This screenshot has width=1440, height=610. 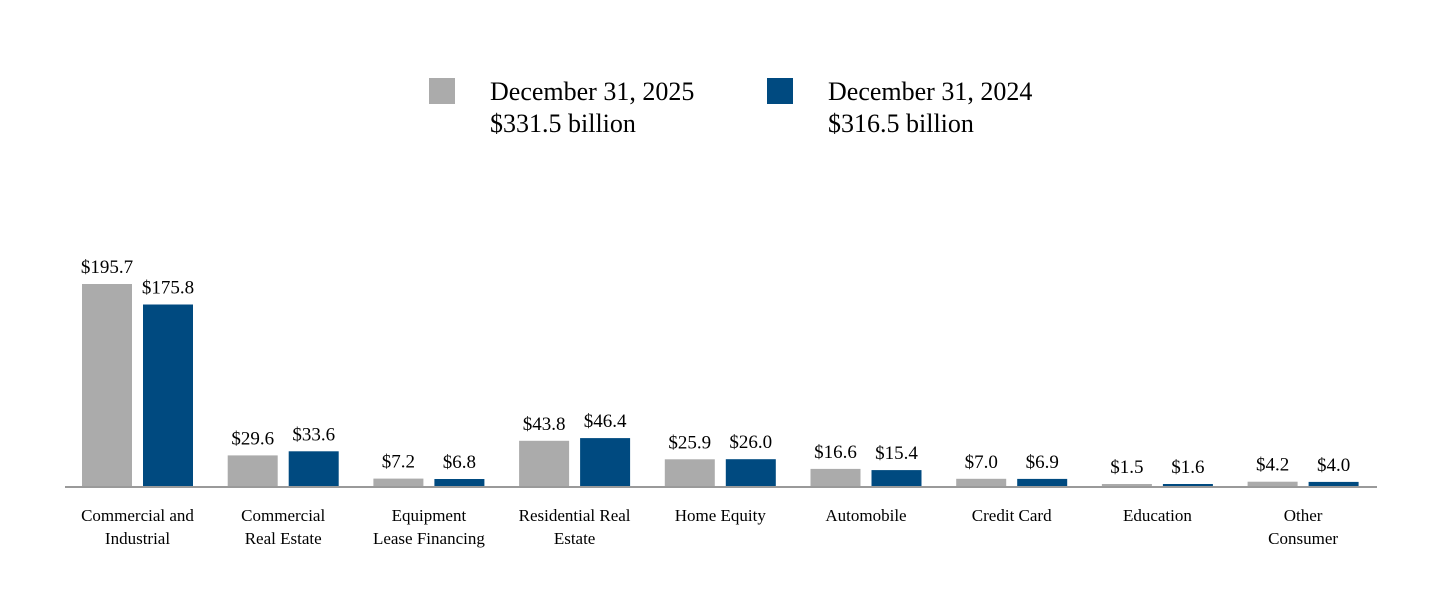 I want to click on category-label-6-line-0: Credit Card, so click(x=1012, y=515).